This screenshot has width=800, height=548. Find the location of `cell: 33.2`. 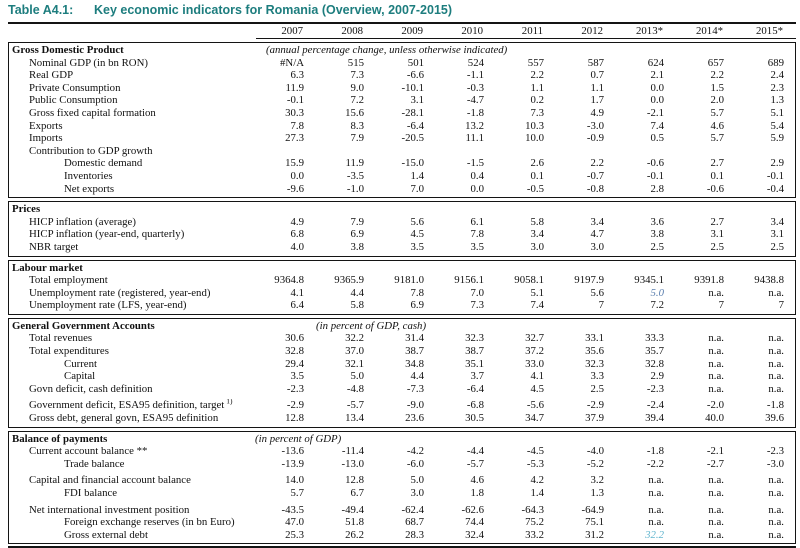

cell: 33.2 is located at coordinates (534, 534).